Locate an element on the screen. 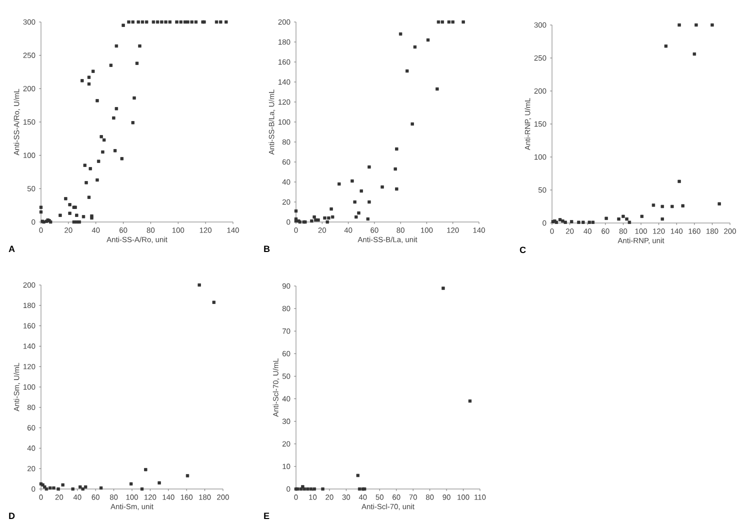  text: B is located at coordinates (267, 249).